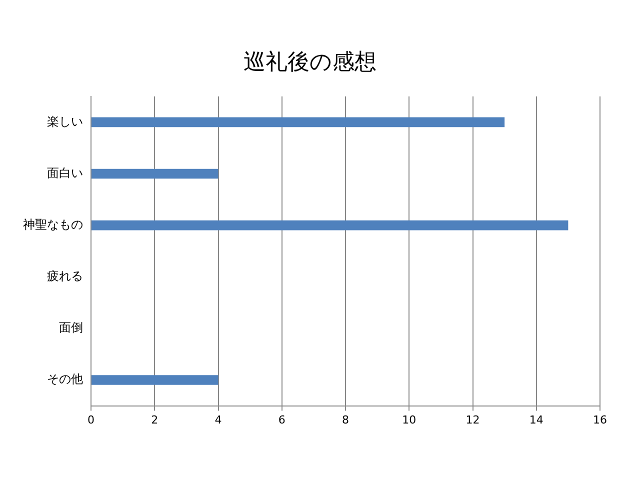 This screenshot has width=640, height=480. I want to click on y-tick-label: 疲れる, so click(65, 276).